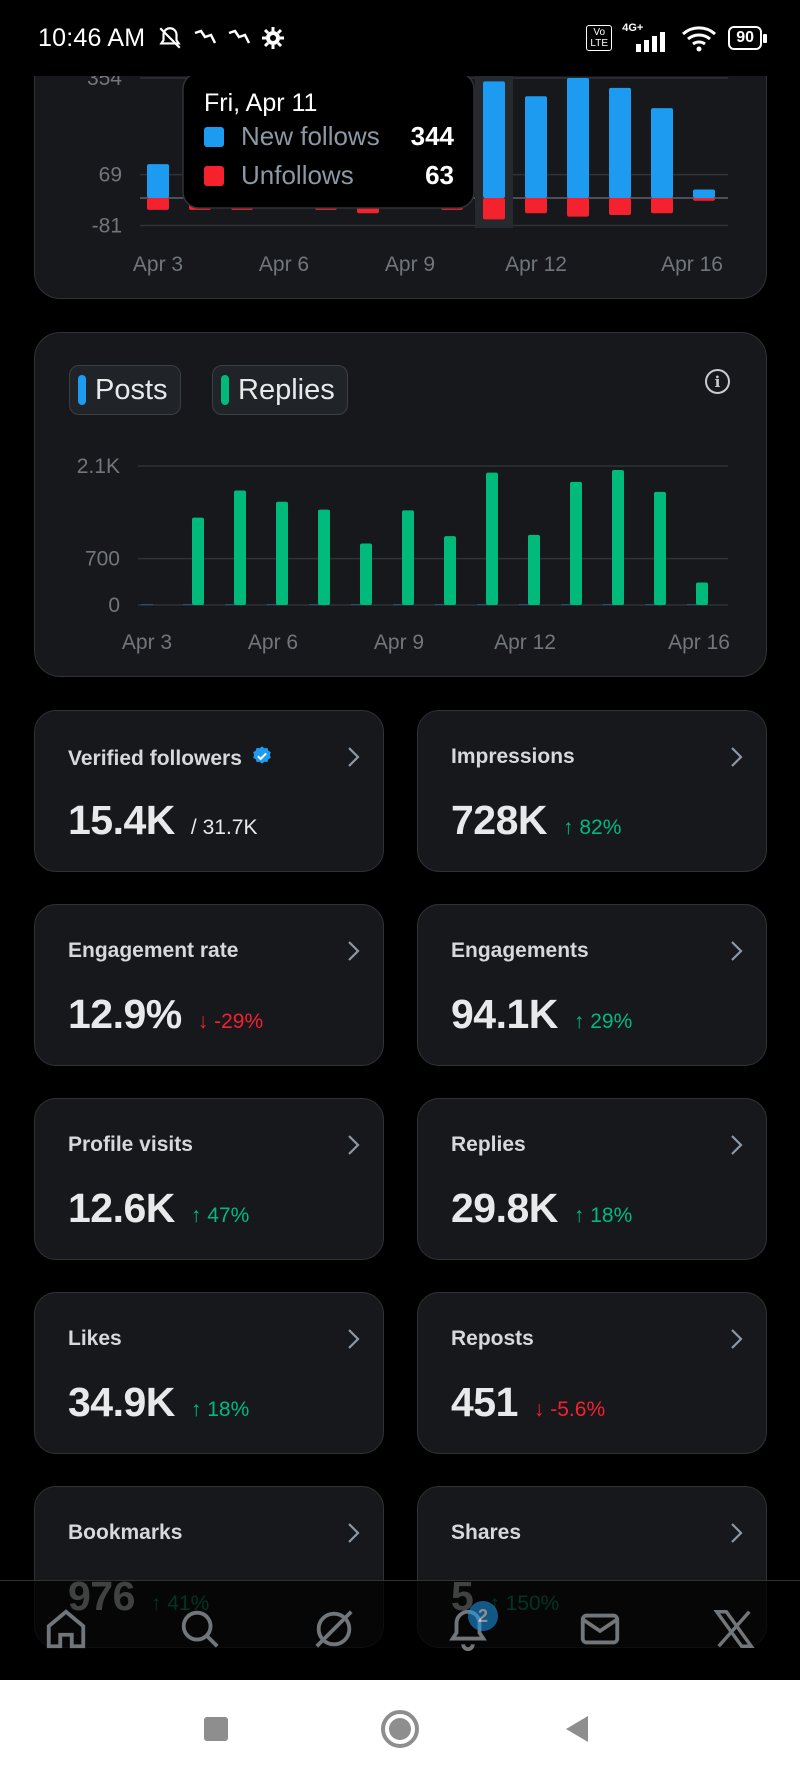 This screenshot has height=1778, width=800. I want to click on stat-title: Shares, so click(486, 1533).